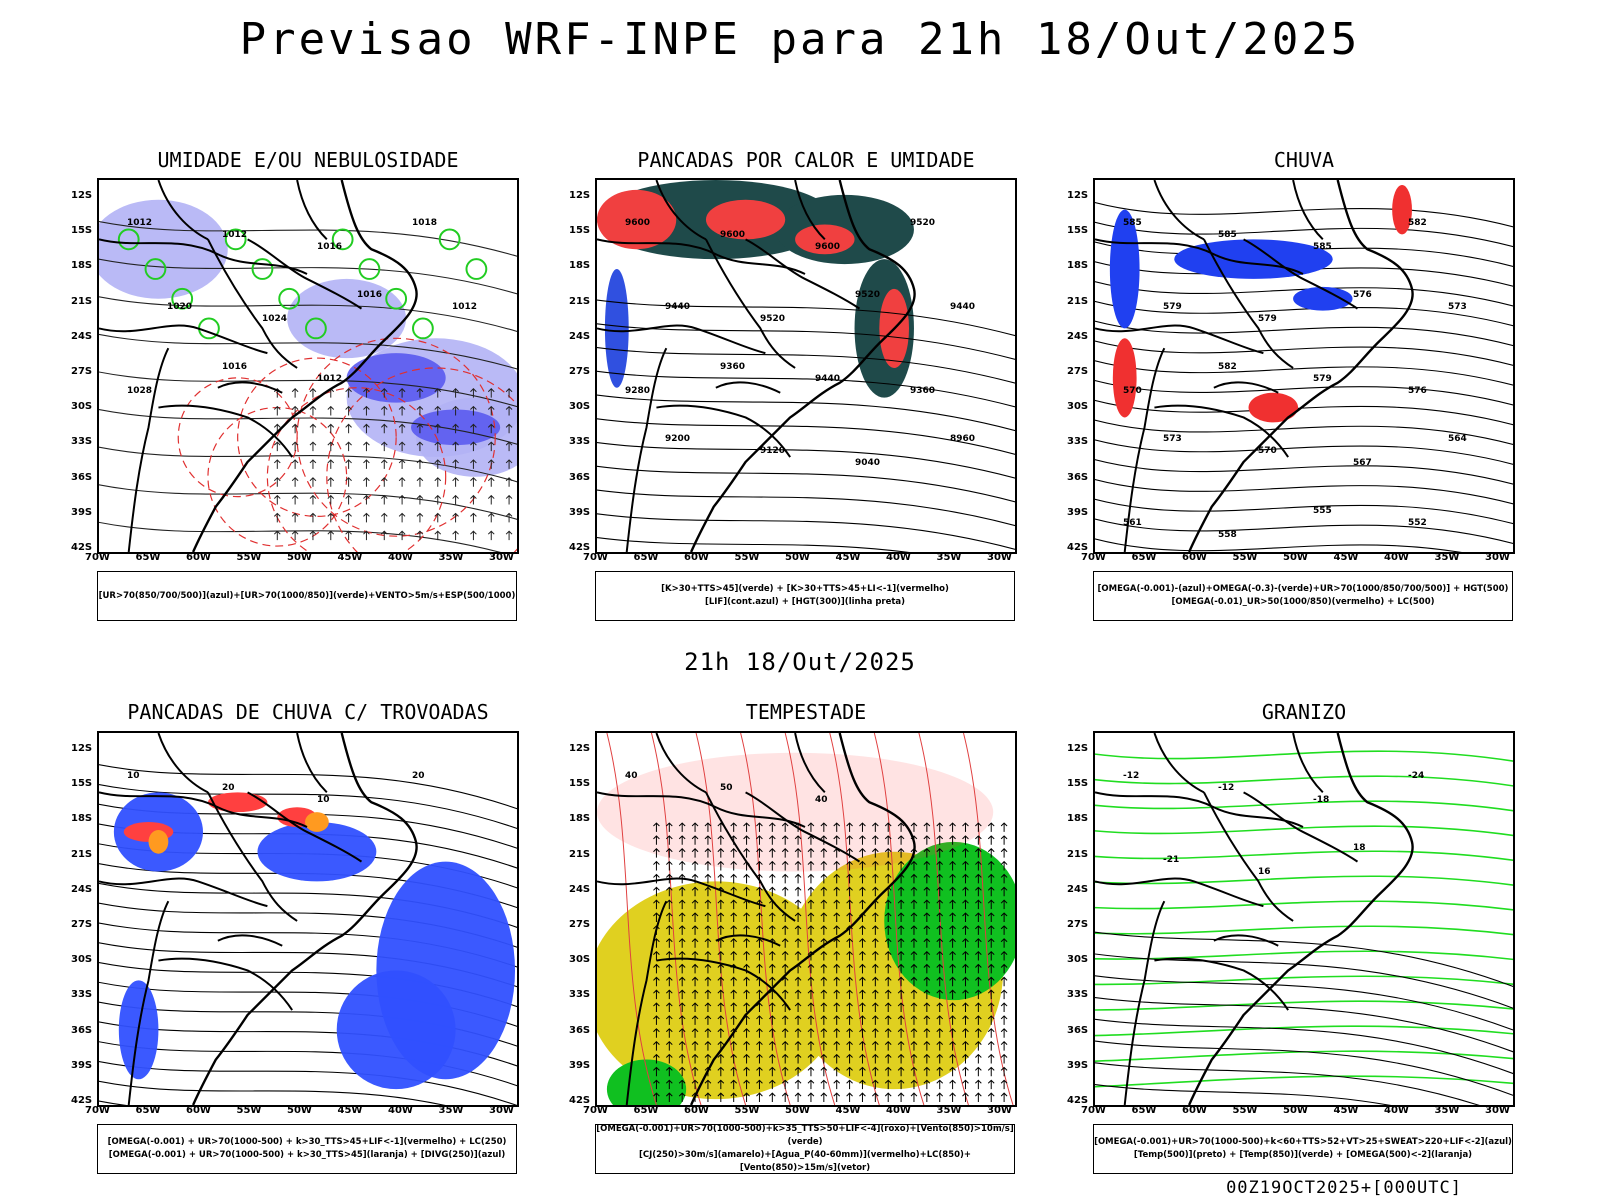  I want to click on latitude-tick-label: 33S, so click(1078, 995).